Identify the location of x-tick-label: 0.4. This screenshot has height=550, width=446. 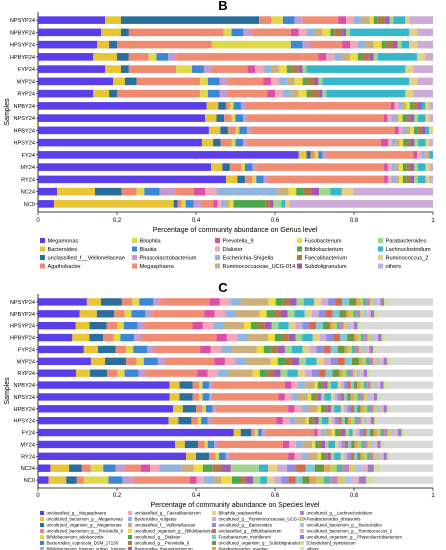
(196, 496).